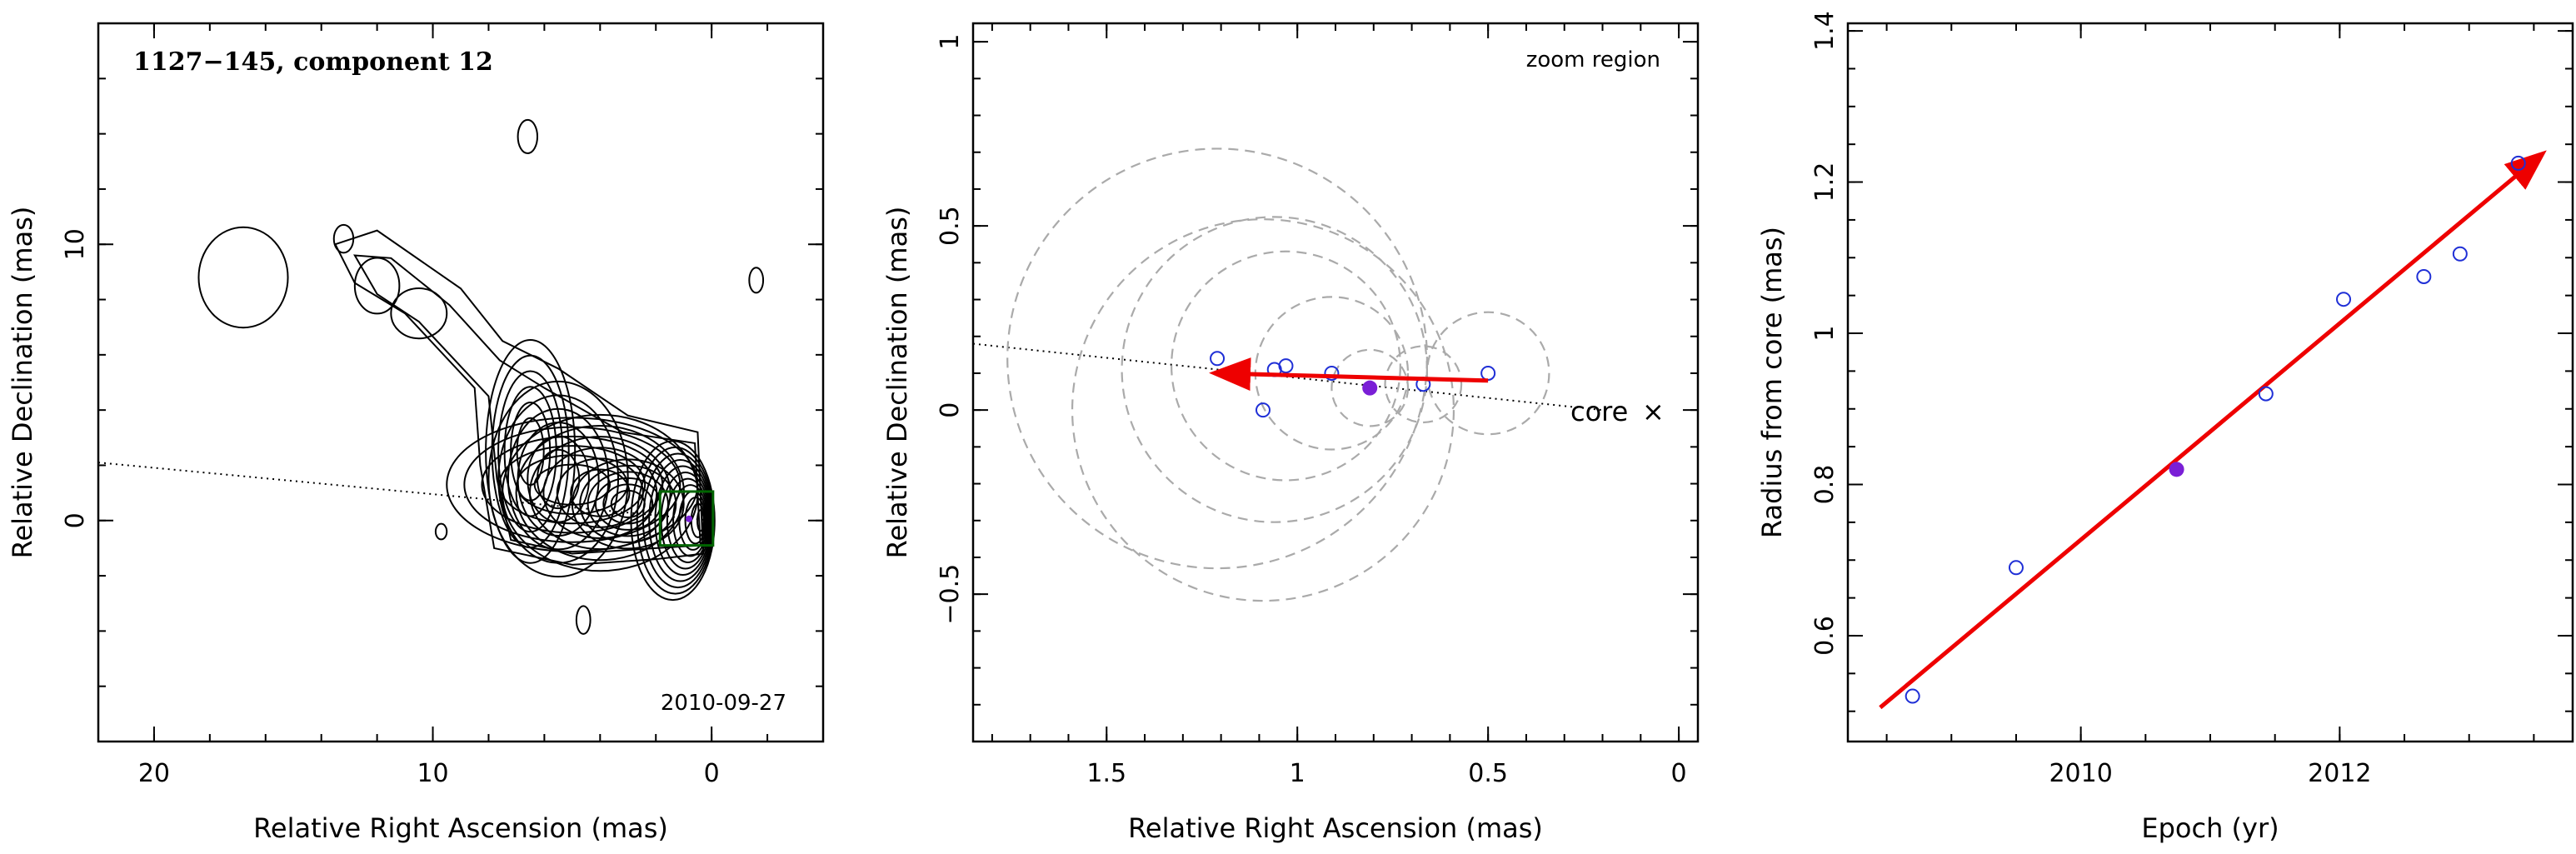 This screenshot has height=854, width=2576. What do you see at coordinates (897, 383) in the screenshot?
I see `panel2-ylabel: Relative Declination (mas)` at bounding box center [897, 383].